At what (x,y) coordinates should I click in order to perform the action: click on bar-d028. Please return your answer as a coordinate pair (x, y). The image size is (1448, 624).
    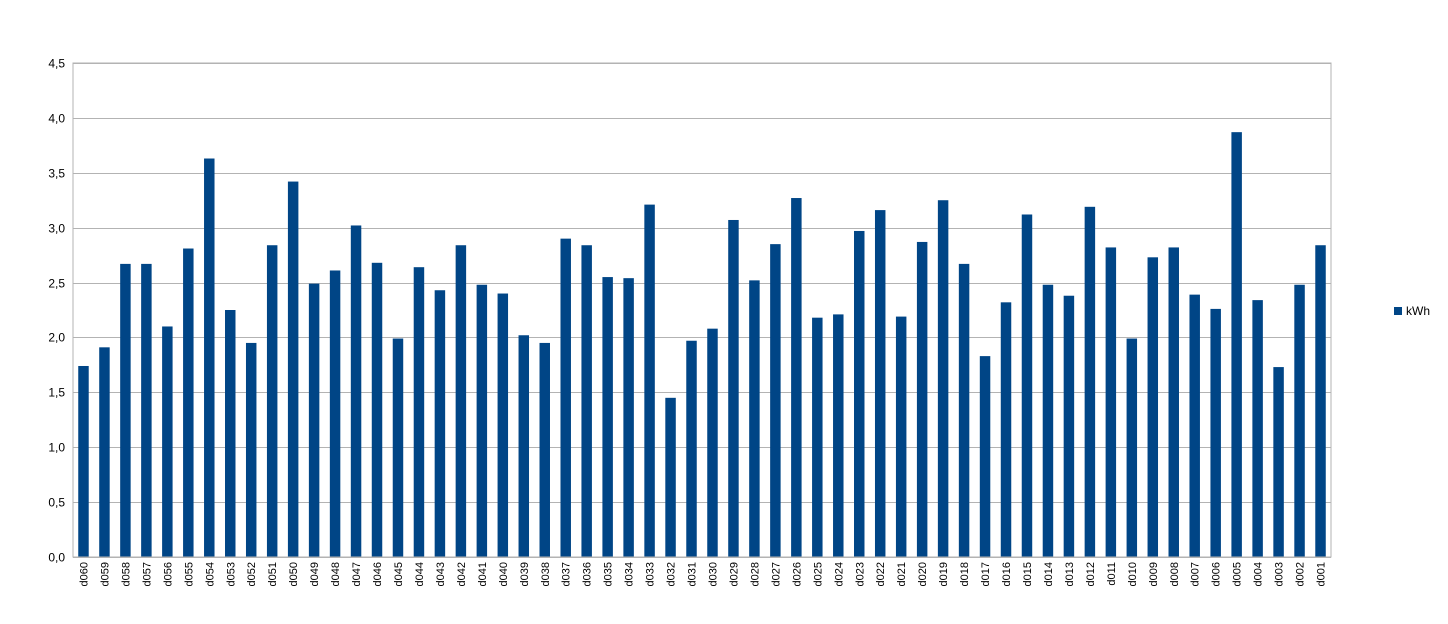
    Looking at the image, I should click on (754, 418).